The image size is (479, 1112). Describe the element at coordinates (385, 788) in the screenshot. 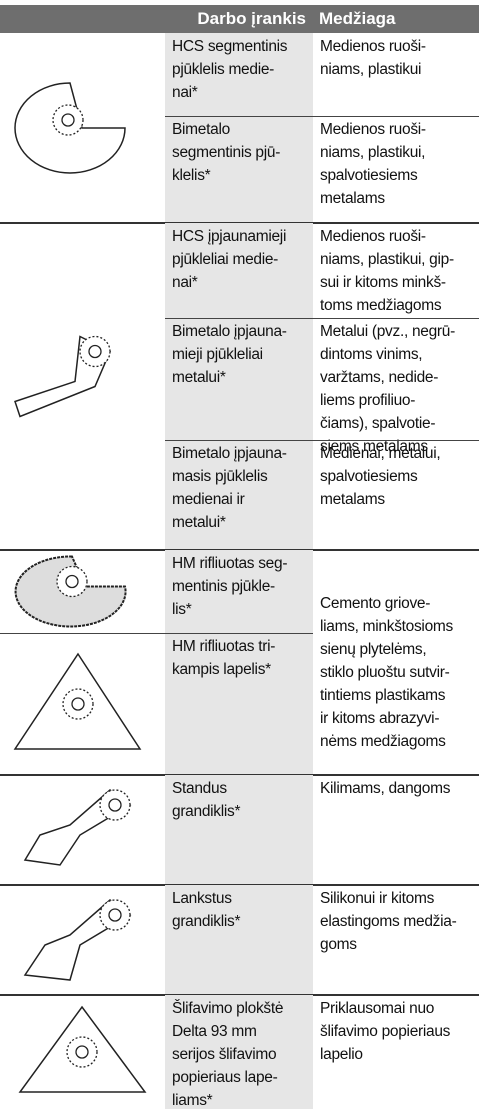

I see `text-line: Kilimams, dangoms` at that location.